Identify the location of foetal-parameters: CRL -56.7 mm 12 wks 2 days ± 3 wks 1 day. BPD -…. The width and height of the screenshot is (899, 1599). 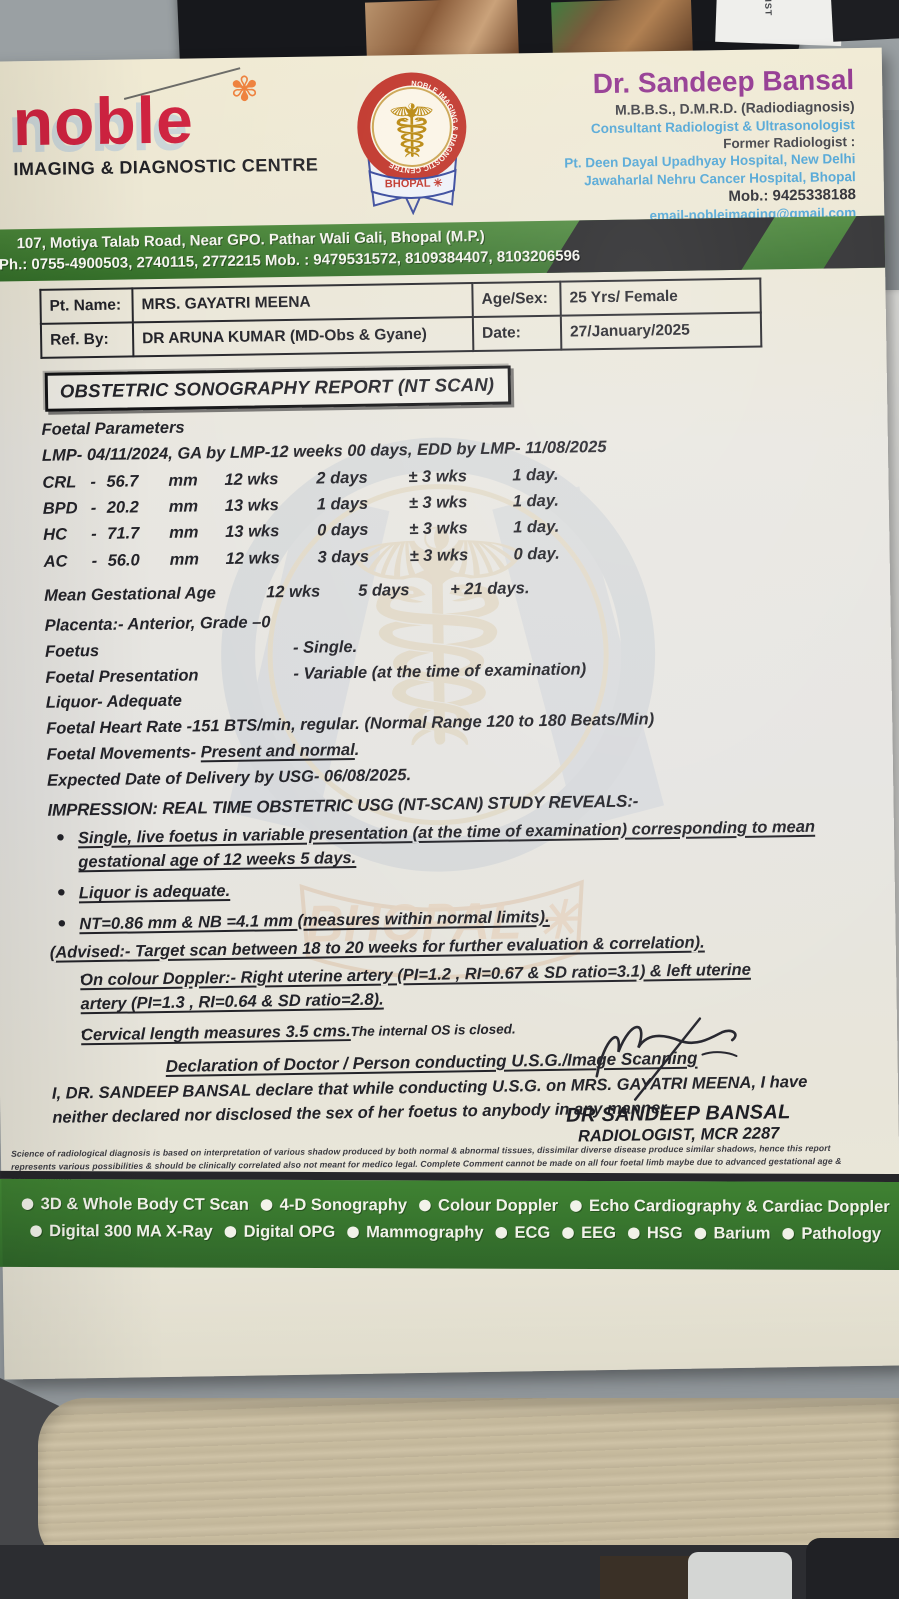
(443, 516).